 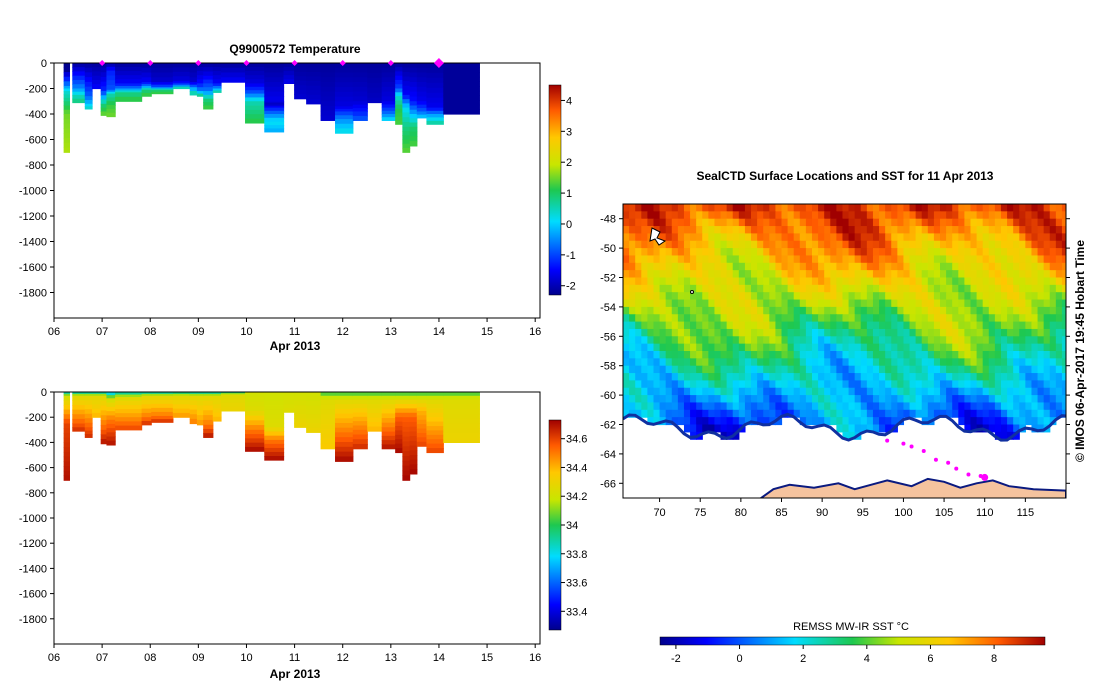 What do you see at coordinates (569, 101) in the screenshot?
I see `colorbar-tick-label: 4` at bounding box center [569, 101].